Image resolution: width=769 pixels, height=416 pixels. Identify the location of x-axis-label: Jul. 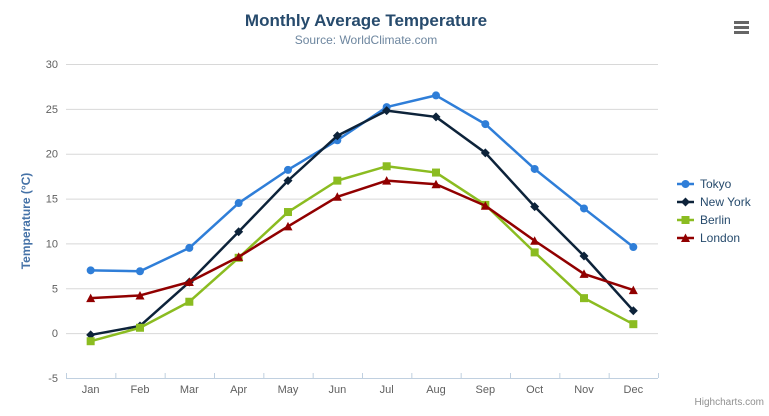
(387, 390).